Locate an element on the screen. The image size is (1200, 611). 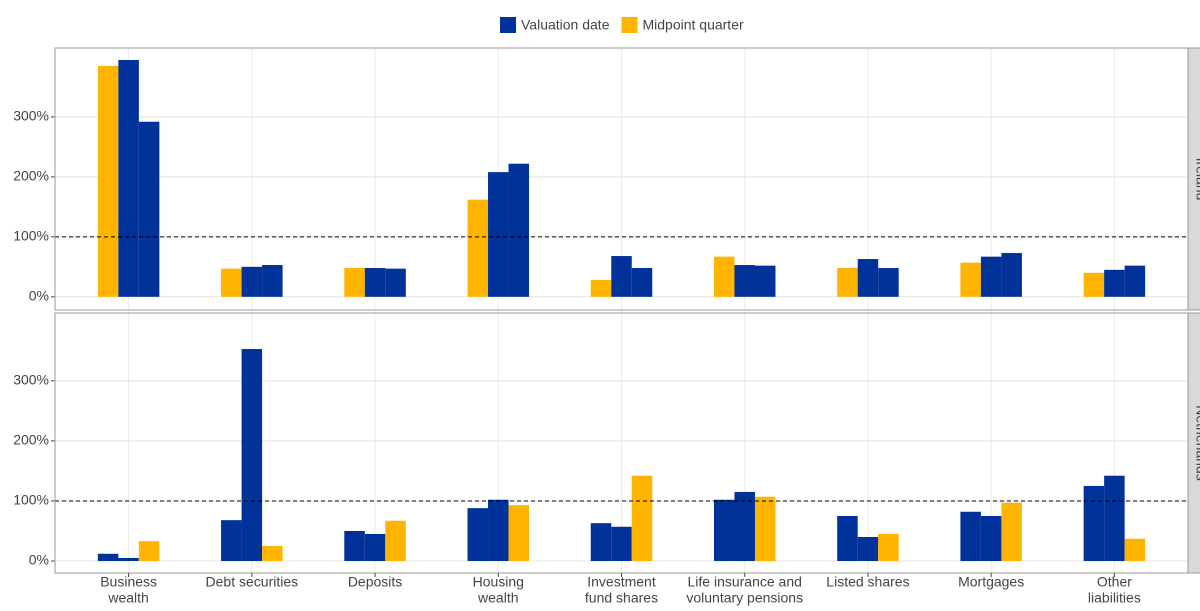
x-tick-label: fund shares is located at coordinates (621, 598).